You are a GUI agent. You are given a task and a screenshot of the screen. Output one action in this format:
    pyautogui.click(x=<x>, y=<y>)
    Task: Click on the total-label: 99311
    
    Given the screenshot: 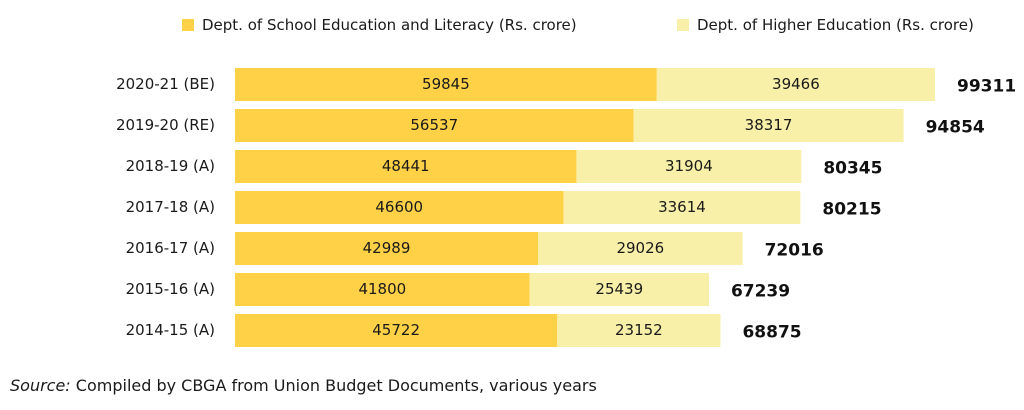 What is the action you would take?
    pyautogui.click(x=986, y=87)
    